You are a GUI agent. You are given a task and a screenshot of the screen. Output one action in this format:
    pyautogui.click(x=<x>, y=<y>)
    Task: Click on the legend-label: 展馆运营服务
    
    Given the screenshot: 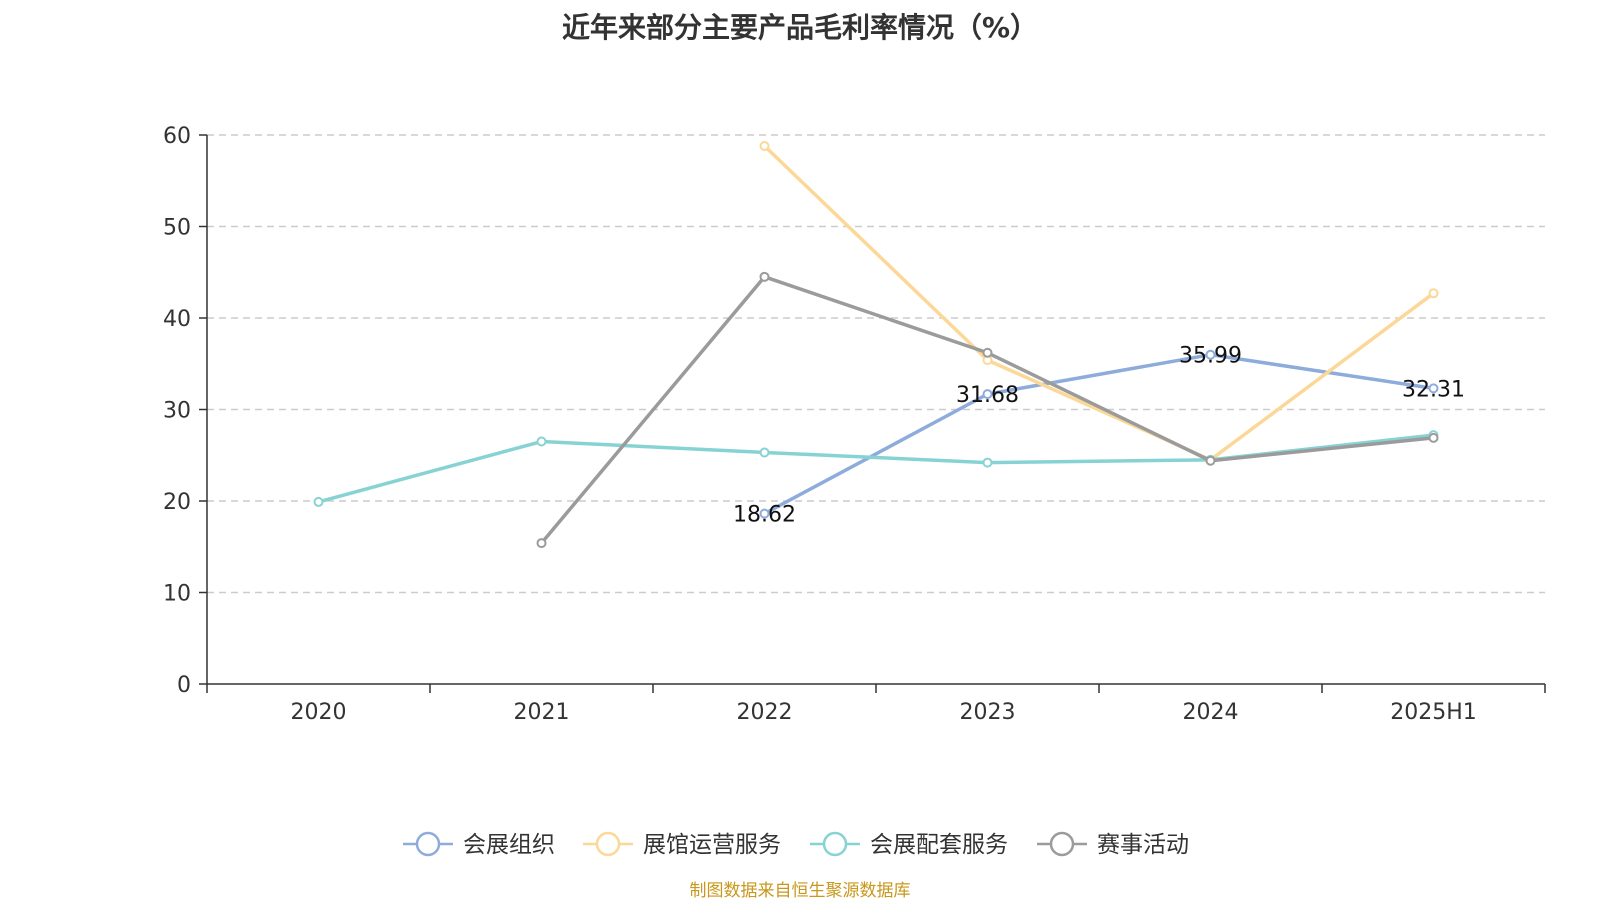 What is the action you would take?
    pyautogui.click(x=712, y=845)
    